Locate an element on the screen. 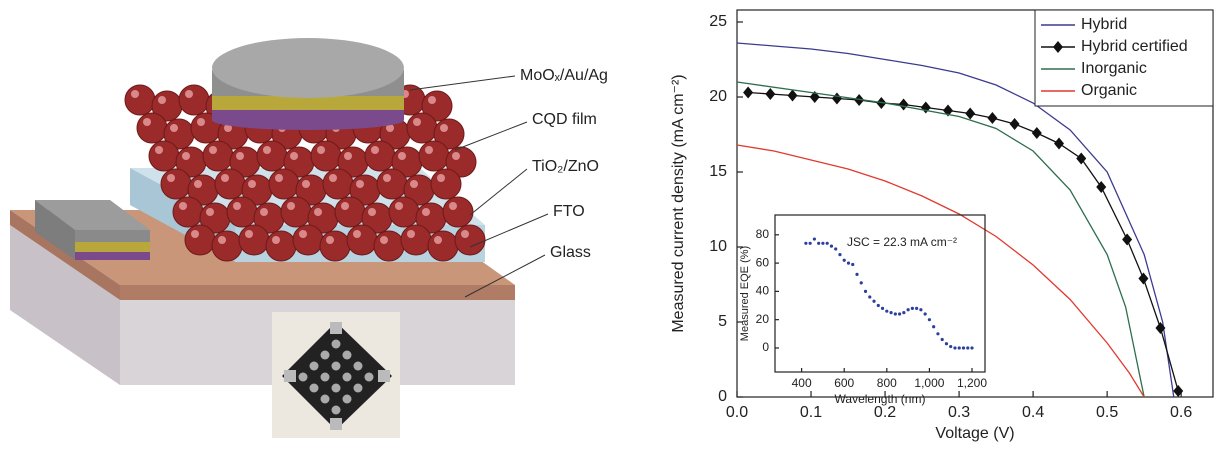  x-tick-label: 800 is located at coordinates (887, 383).